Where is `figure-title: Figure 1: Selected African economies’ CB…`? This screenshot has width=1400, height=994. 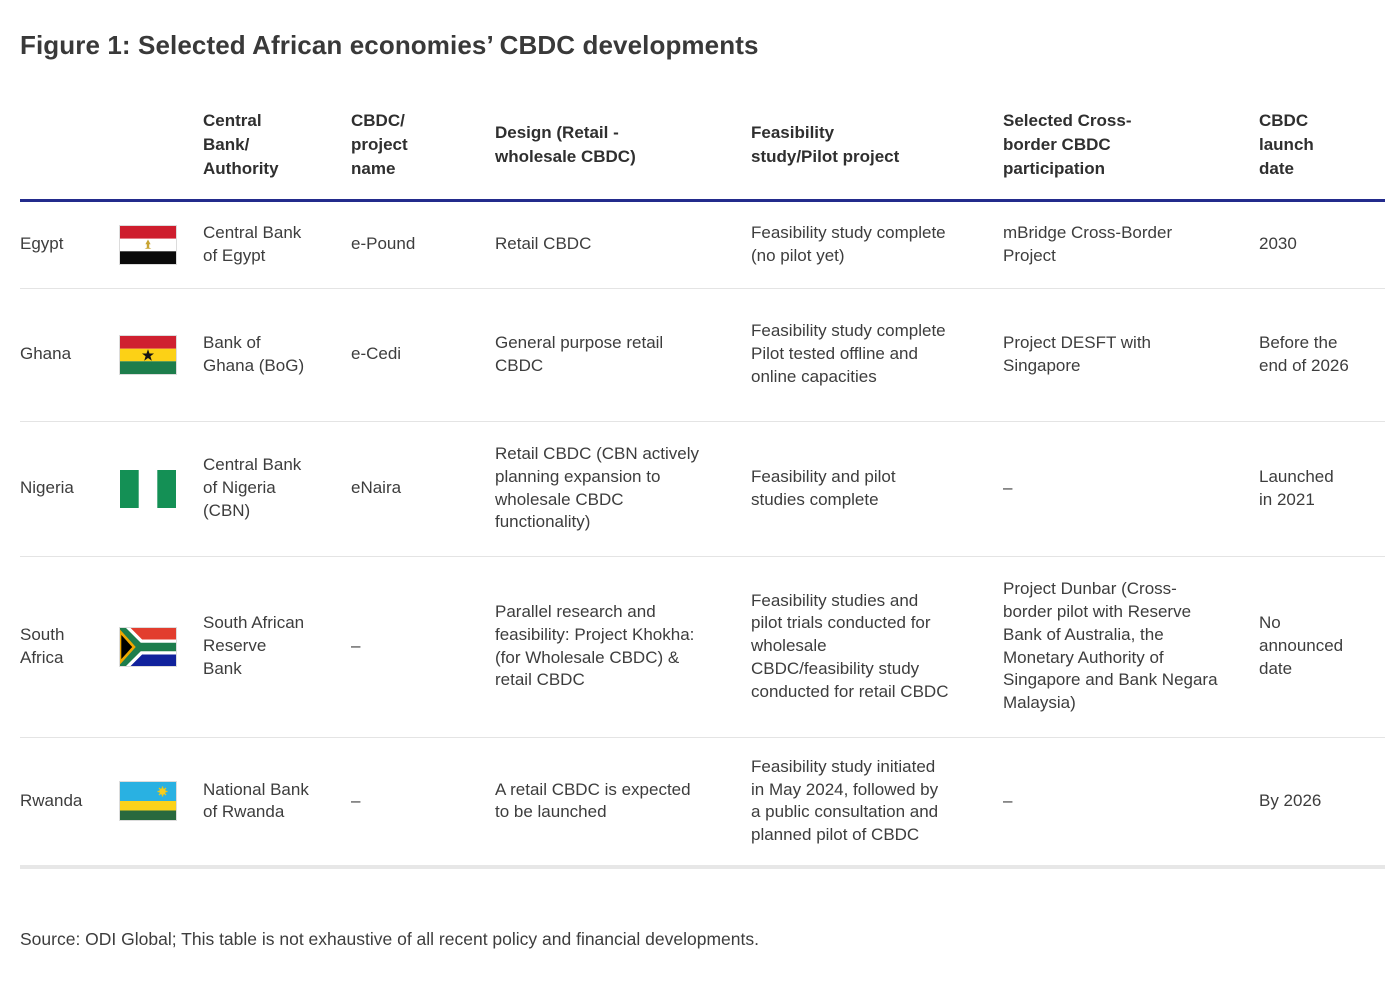 figure-title: Figure 1: Selected African economies’ CB… is located at coordinates (389, 45).